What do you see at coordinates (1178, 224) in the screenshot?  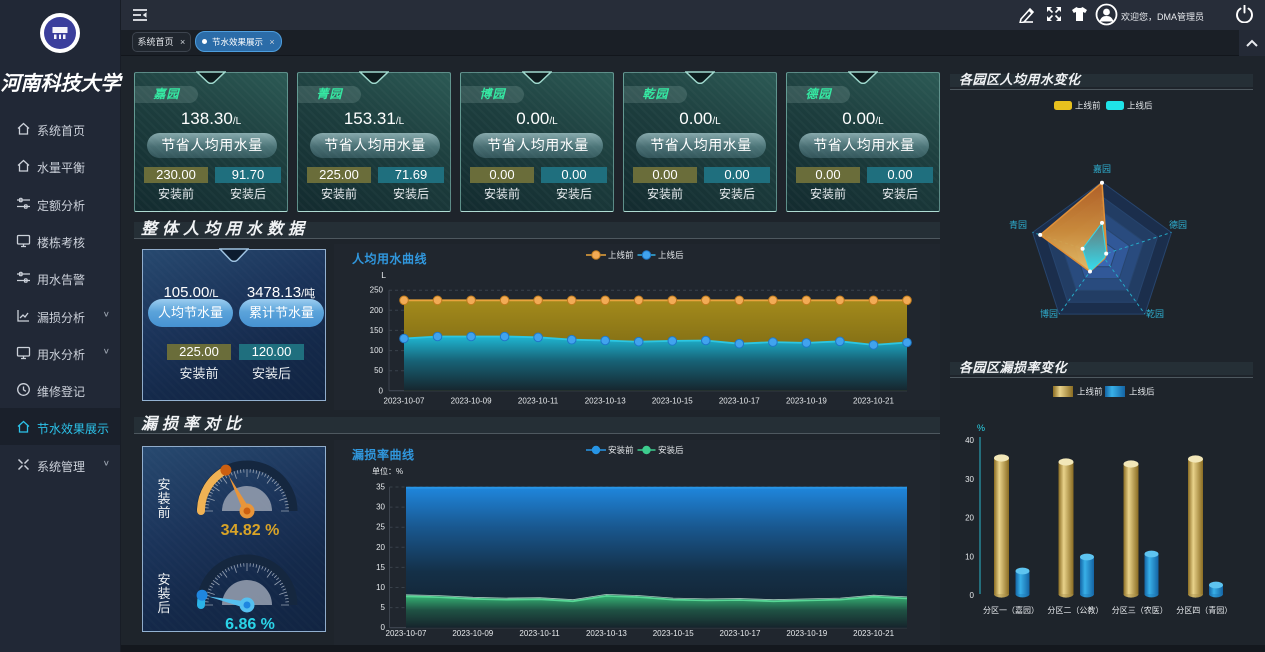 I see `svg-text: 德园` at bounding box center [1178, 224].